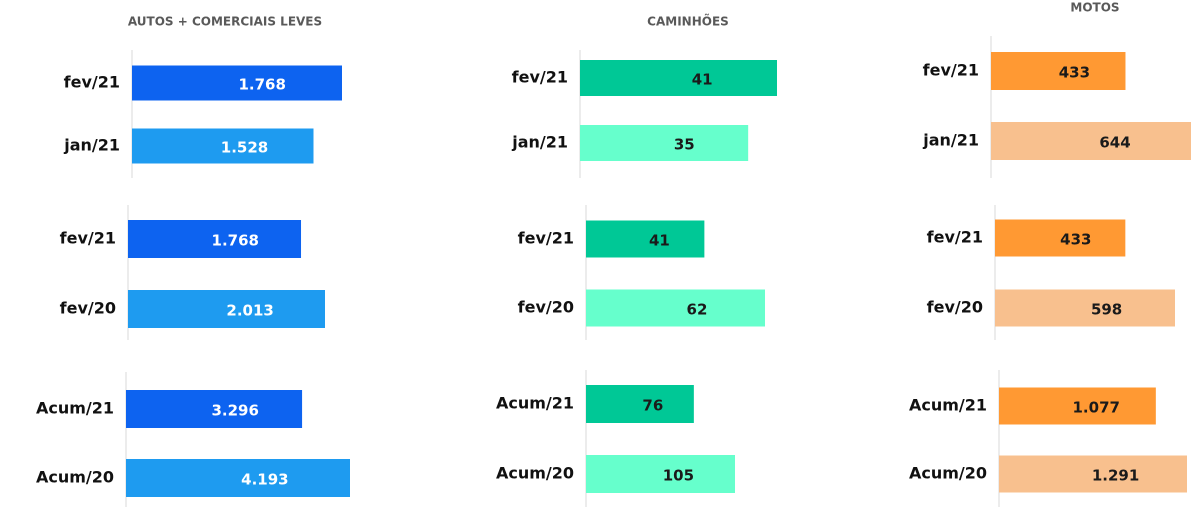 The width and height of the screenshot is (1191, 507). What do you see at coordinates (234, 411) in the screenshot?
I see `value-label: 3.296` at bounding box center [234, 411].